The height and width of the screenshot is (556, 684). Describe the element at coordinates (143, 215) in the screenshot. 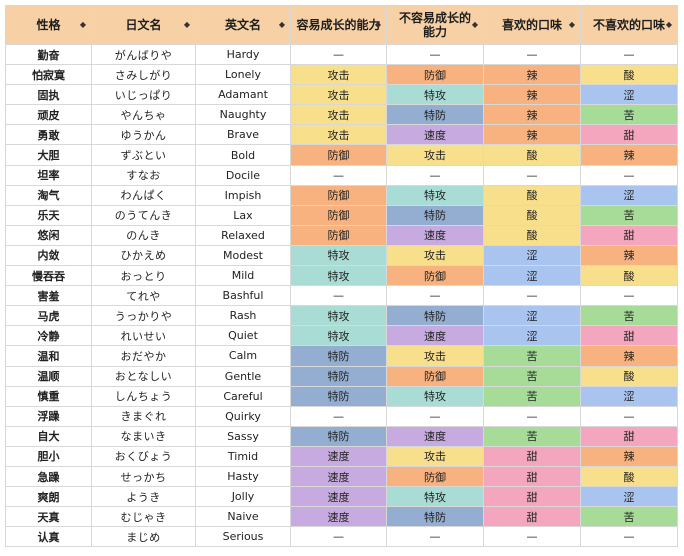

I see `japanese-name-cell: のうてんき` at that location.